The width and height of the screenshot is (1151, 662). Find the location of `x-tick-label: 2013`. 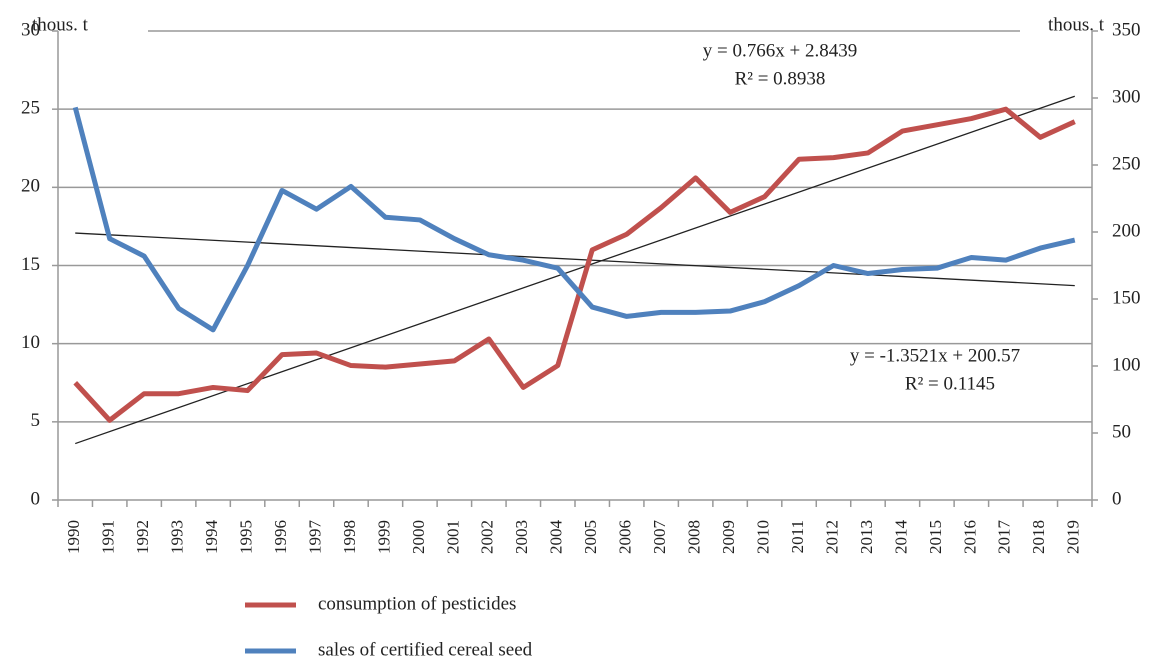

x-tick-label: 2013 is located at coordinates (866, 537).